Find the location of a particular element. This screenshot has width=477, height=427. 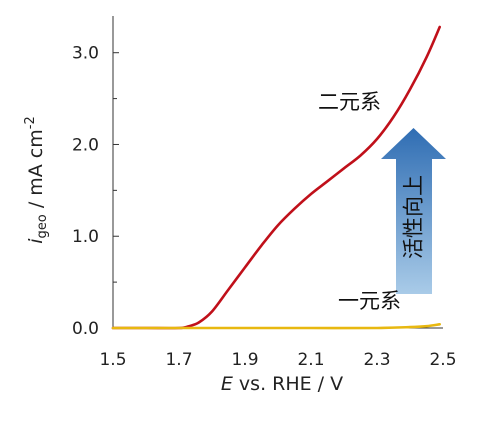

y-axis-title-text: / mA cm is located at coordinates (36, 171).